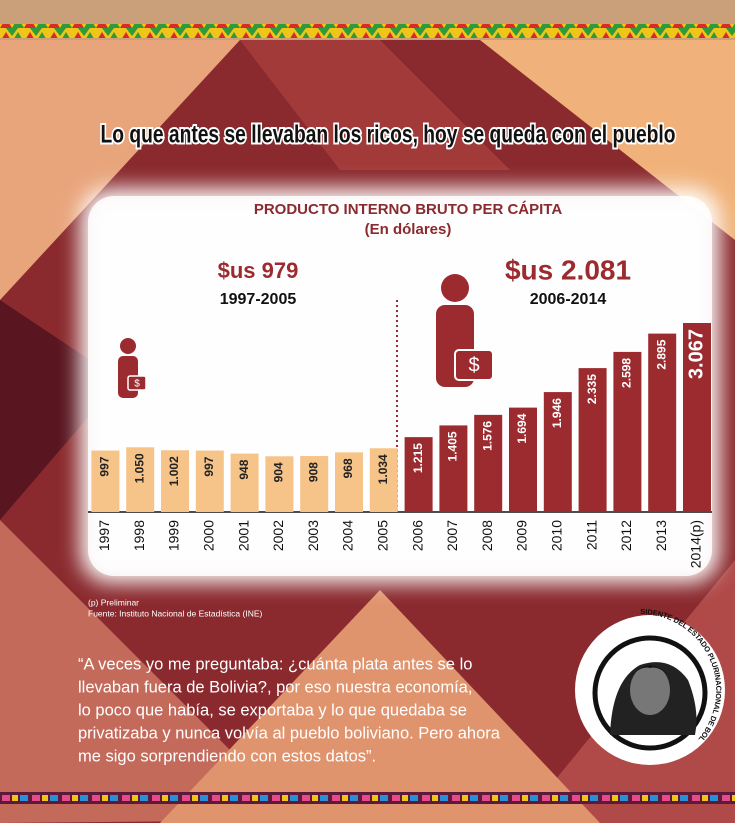 This screenshot has width=735, height=823. Describe the element at coordinates (627, 373) in the screenshot. I see `value-label: 2.598` at that location.